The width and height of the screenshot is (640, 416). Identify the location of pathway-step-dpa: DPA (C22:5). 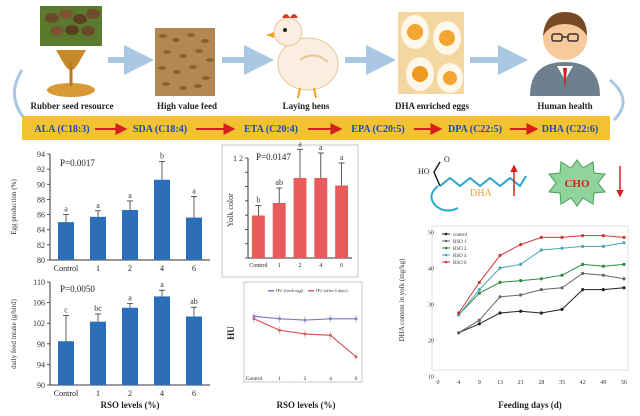
(475, 129).